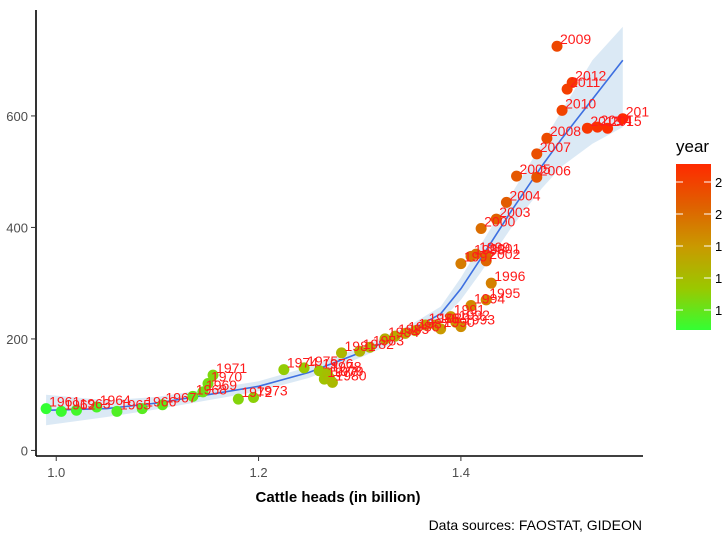 Image resolution: width=728 pixels, height=543 pixels. I want to click on data-point-2004, so click(506, 202).